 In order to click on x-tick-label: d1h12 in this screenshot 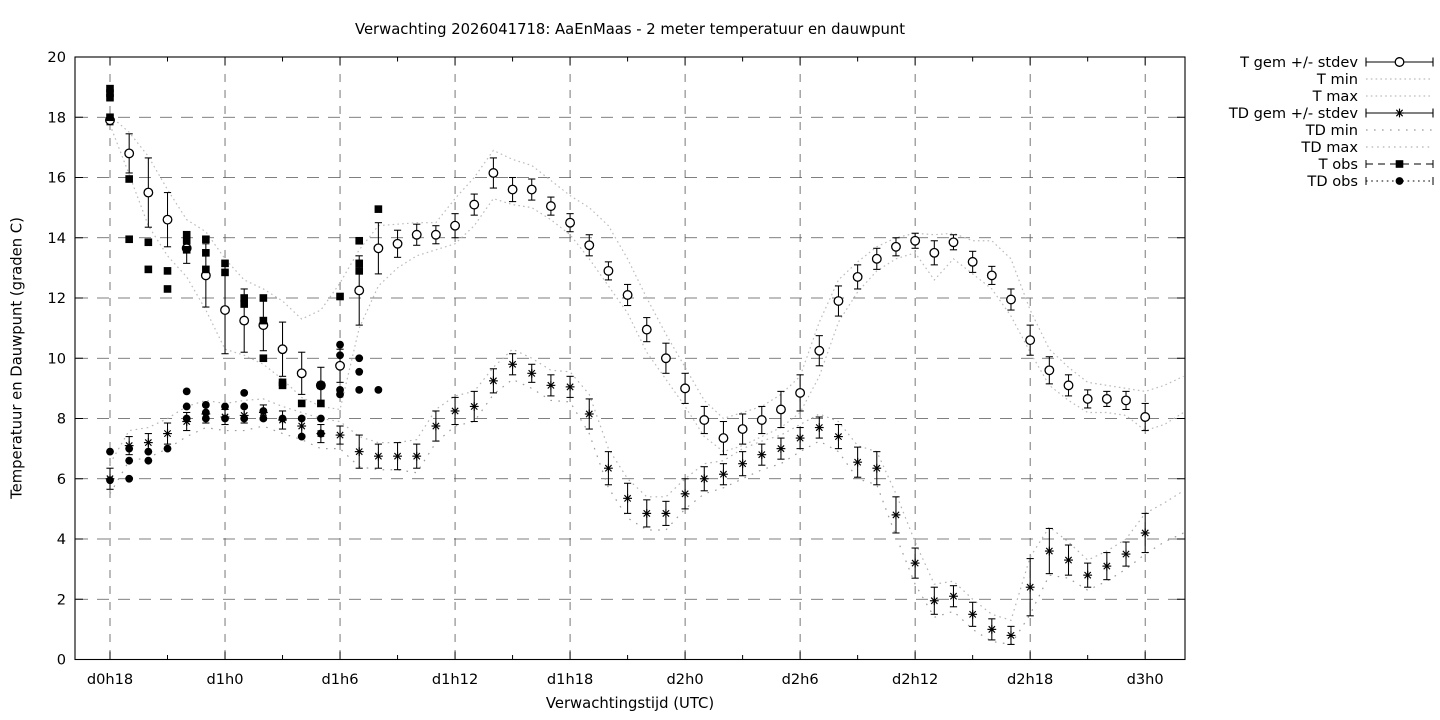, I will do `click(455, 679)`.